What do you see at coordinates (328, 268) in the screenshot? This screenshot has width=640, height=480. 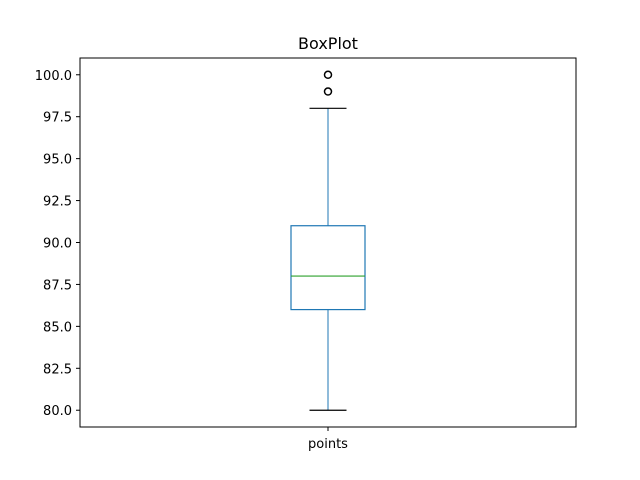 I see `iqr-box` at bounding box center [328, 268].